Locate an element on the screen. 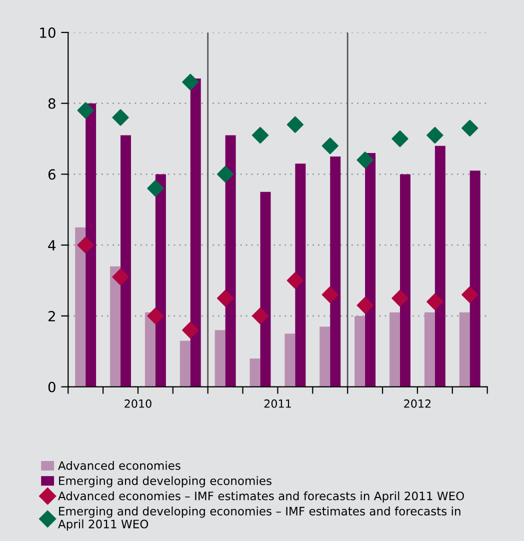 The width and height of the screenshot is (524, 541). legend-label: Emerging and developing economies is located at coordinates (165, 482).